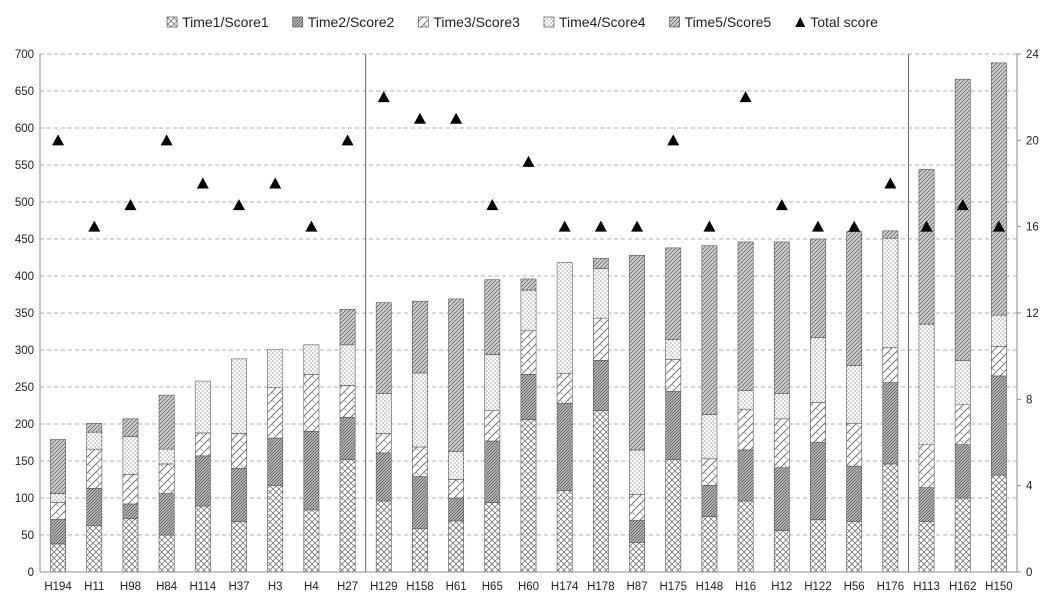  Describe the element at coordinates (710, 587) in the screenshot. I see `x-tick-label-H148: H148` at that location.